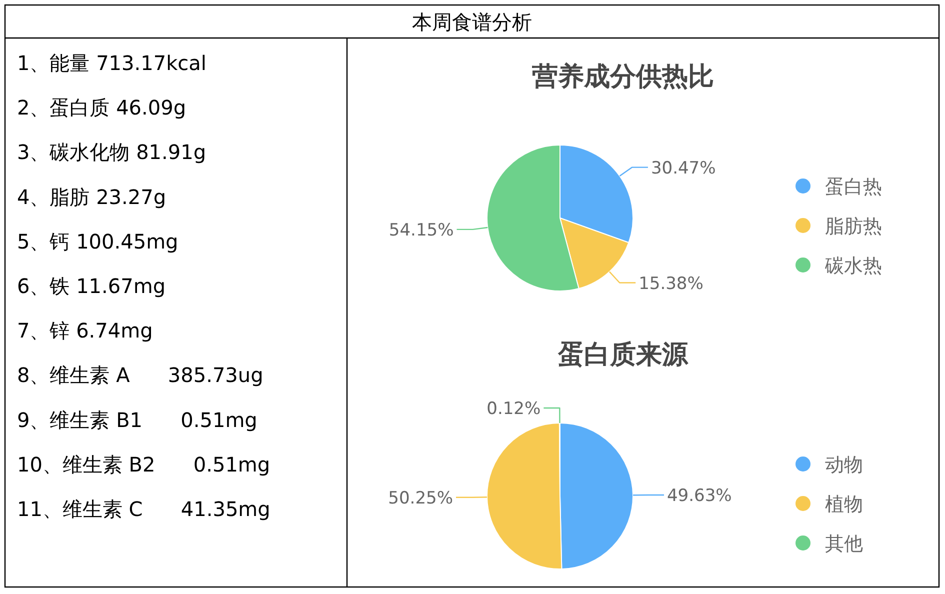  Describe the element at coordinates (513, 409) in the screenshot. I see `data-label: 0.12%` at that location.